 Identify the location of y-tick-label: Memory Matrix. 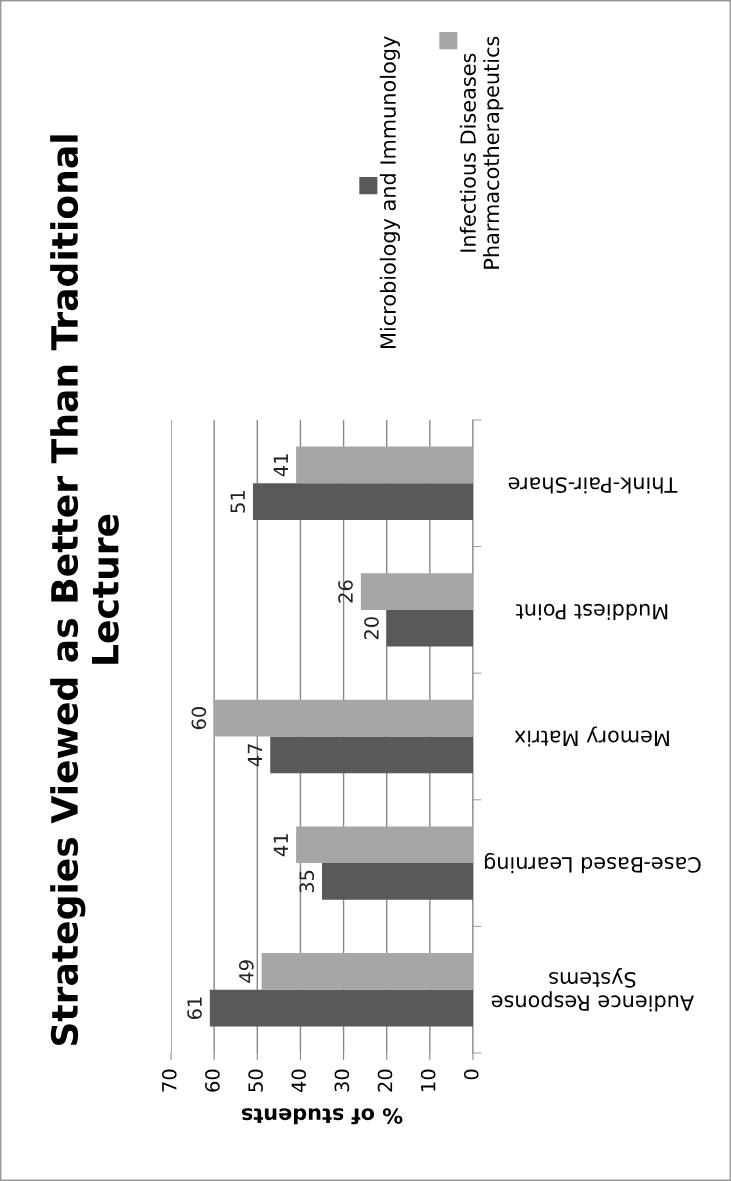
(591, 736).